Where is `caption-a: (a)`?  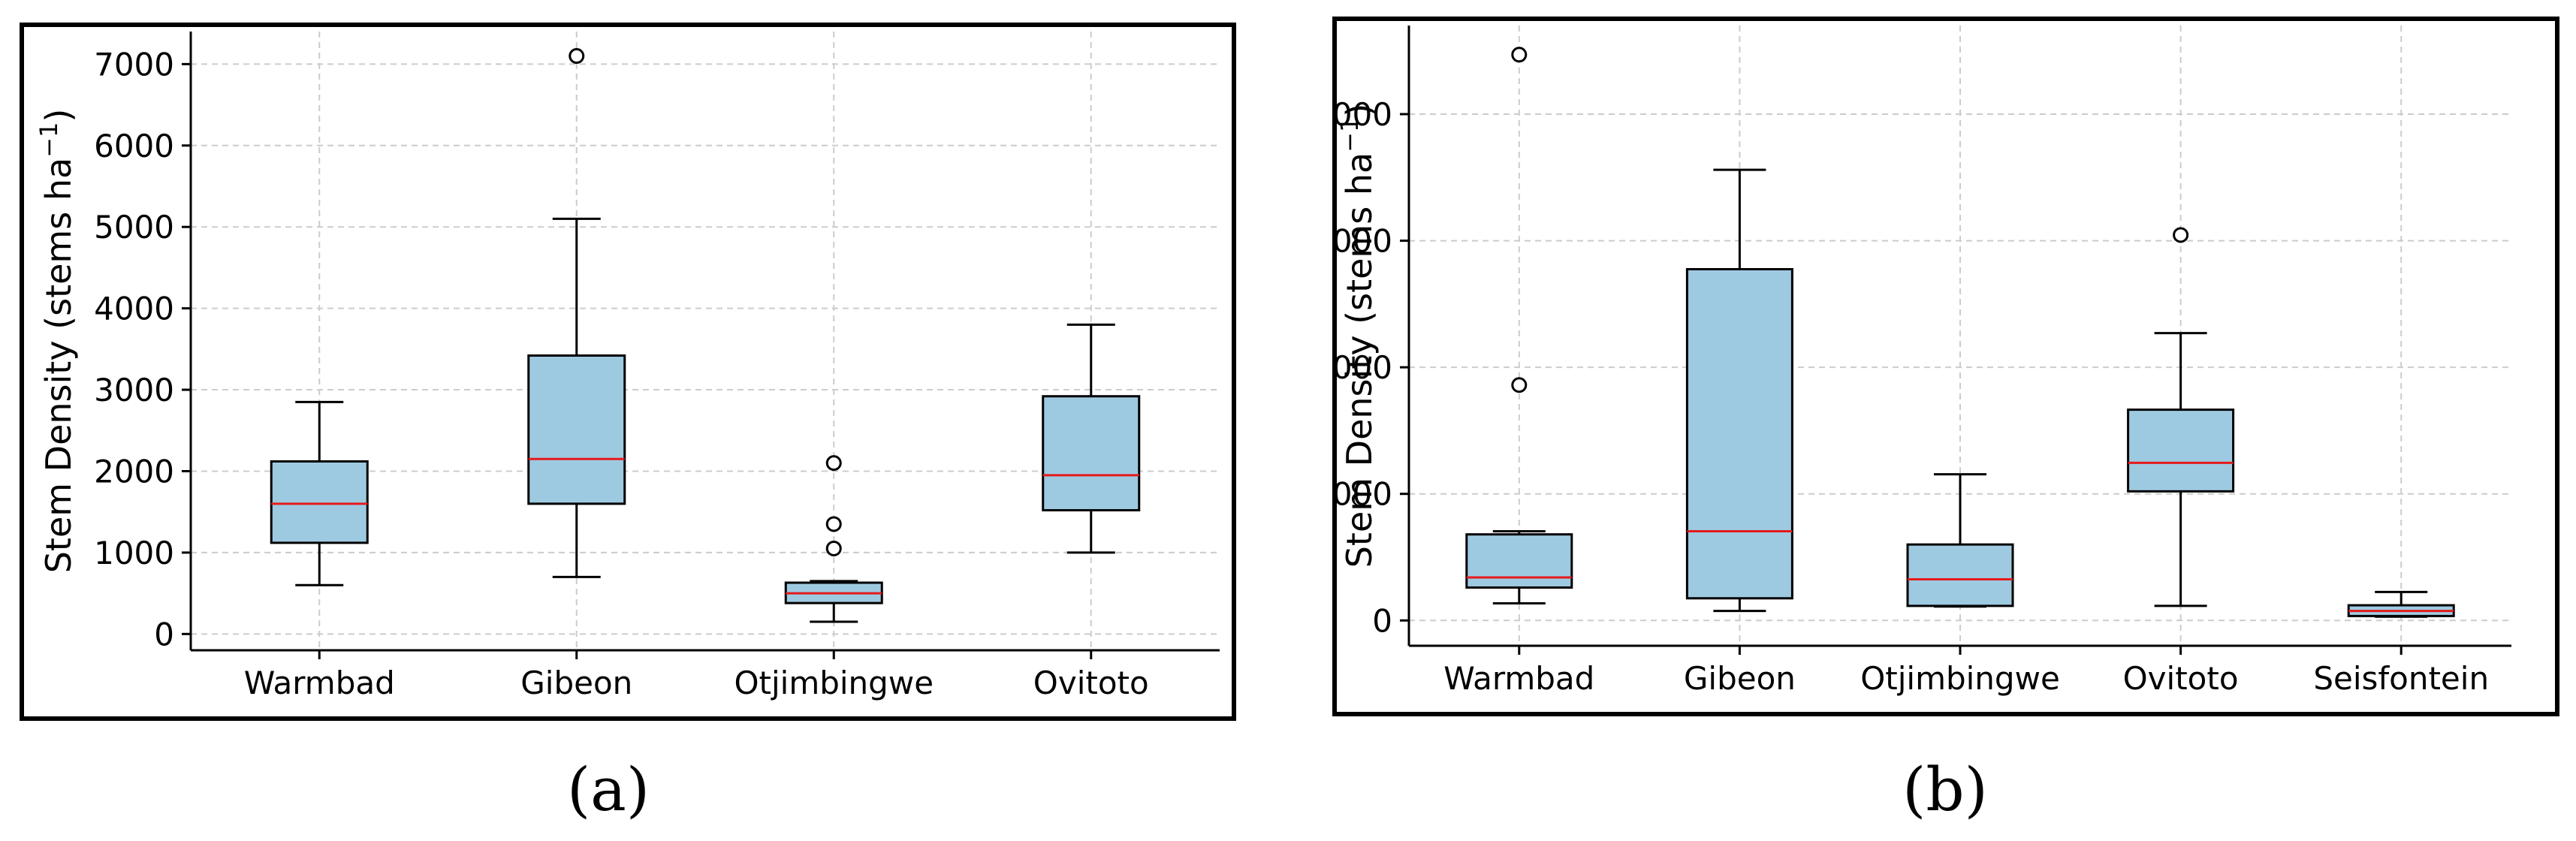
caption-a: (a) is located at coordinates (608, 789).